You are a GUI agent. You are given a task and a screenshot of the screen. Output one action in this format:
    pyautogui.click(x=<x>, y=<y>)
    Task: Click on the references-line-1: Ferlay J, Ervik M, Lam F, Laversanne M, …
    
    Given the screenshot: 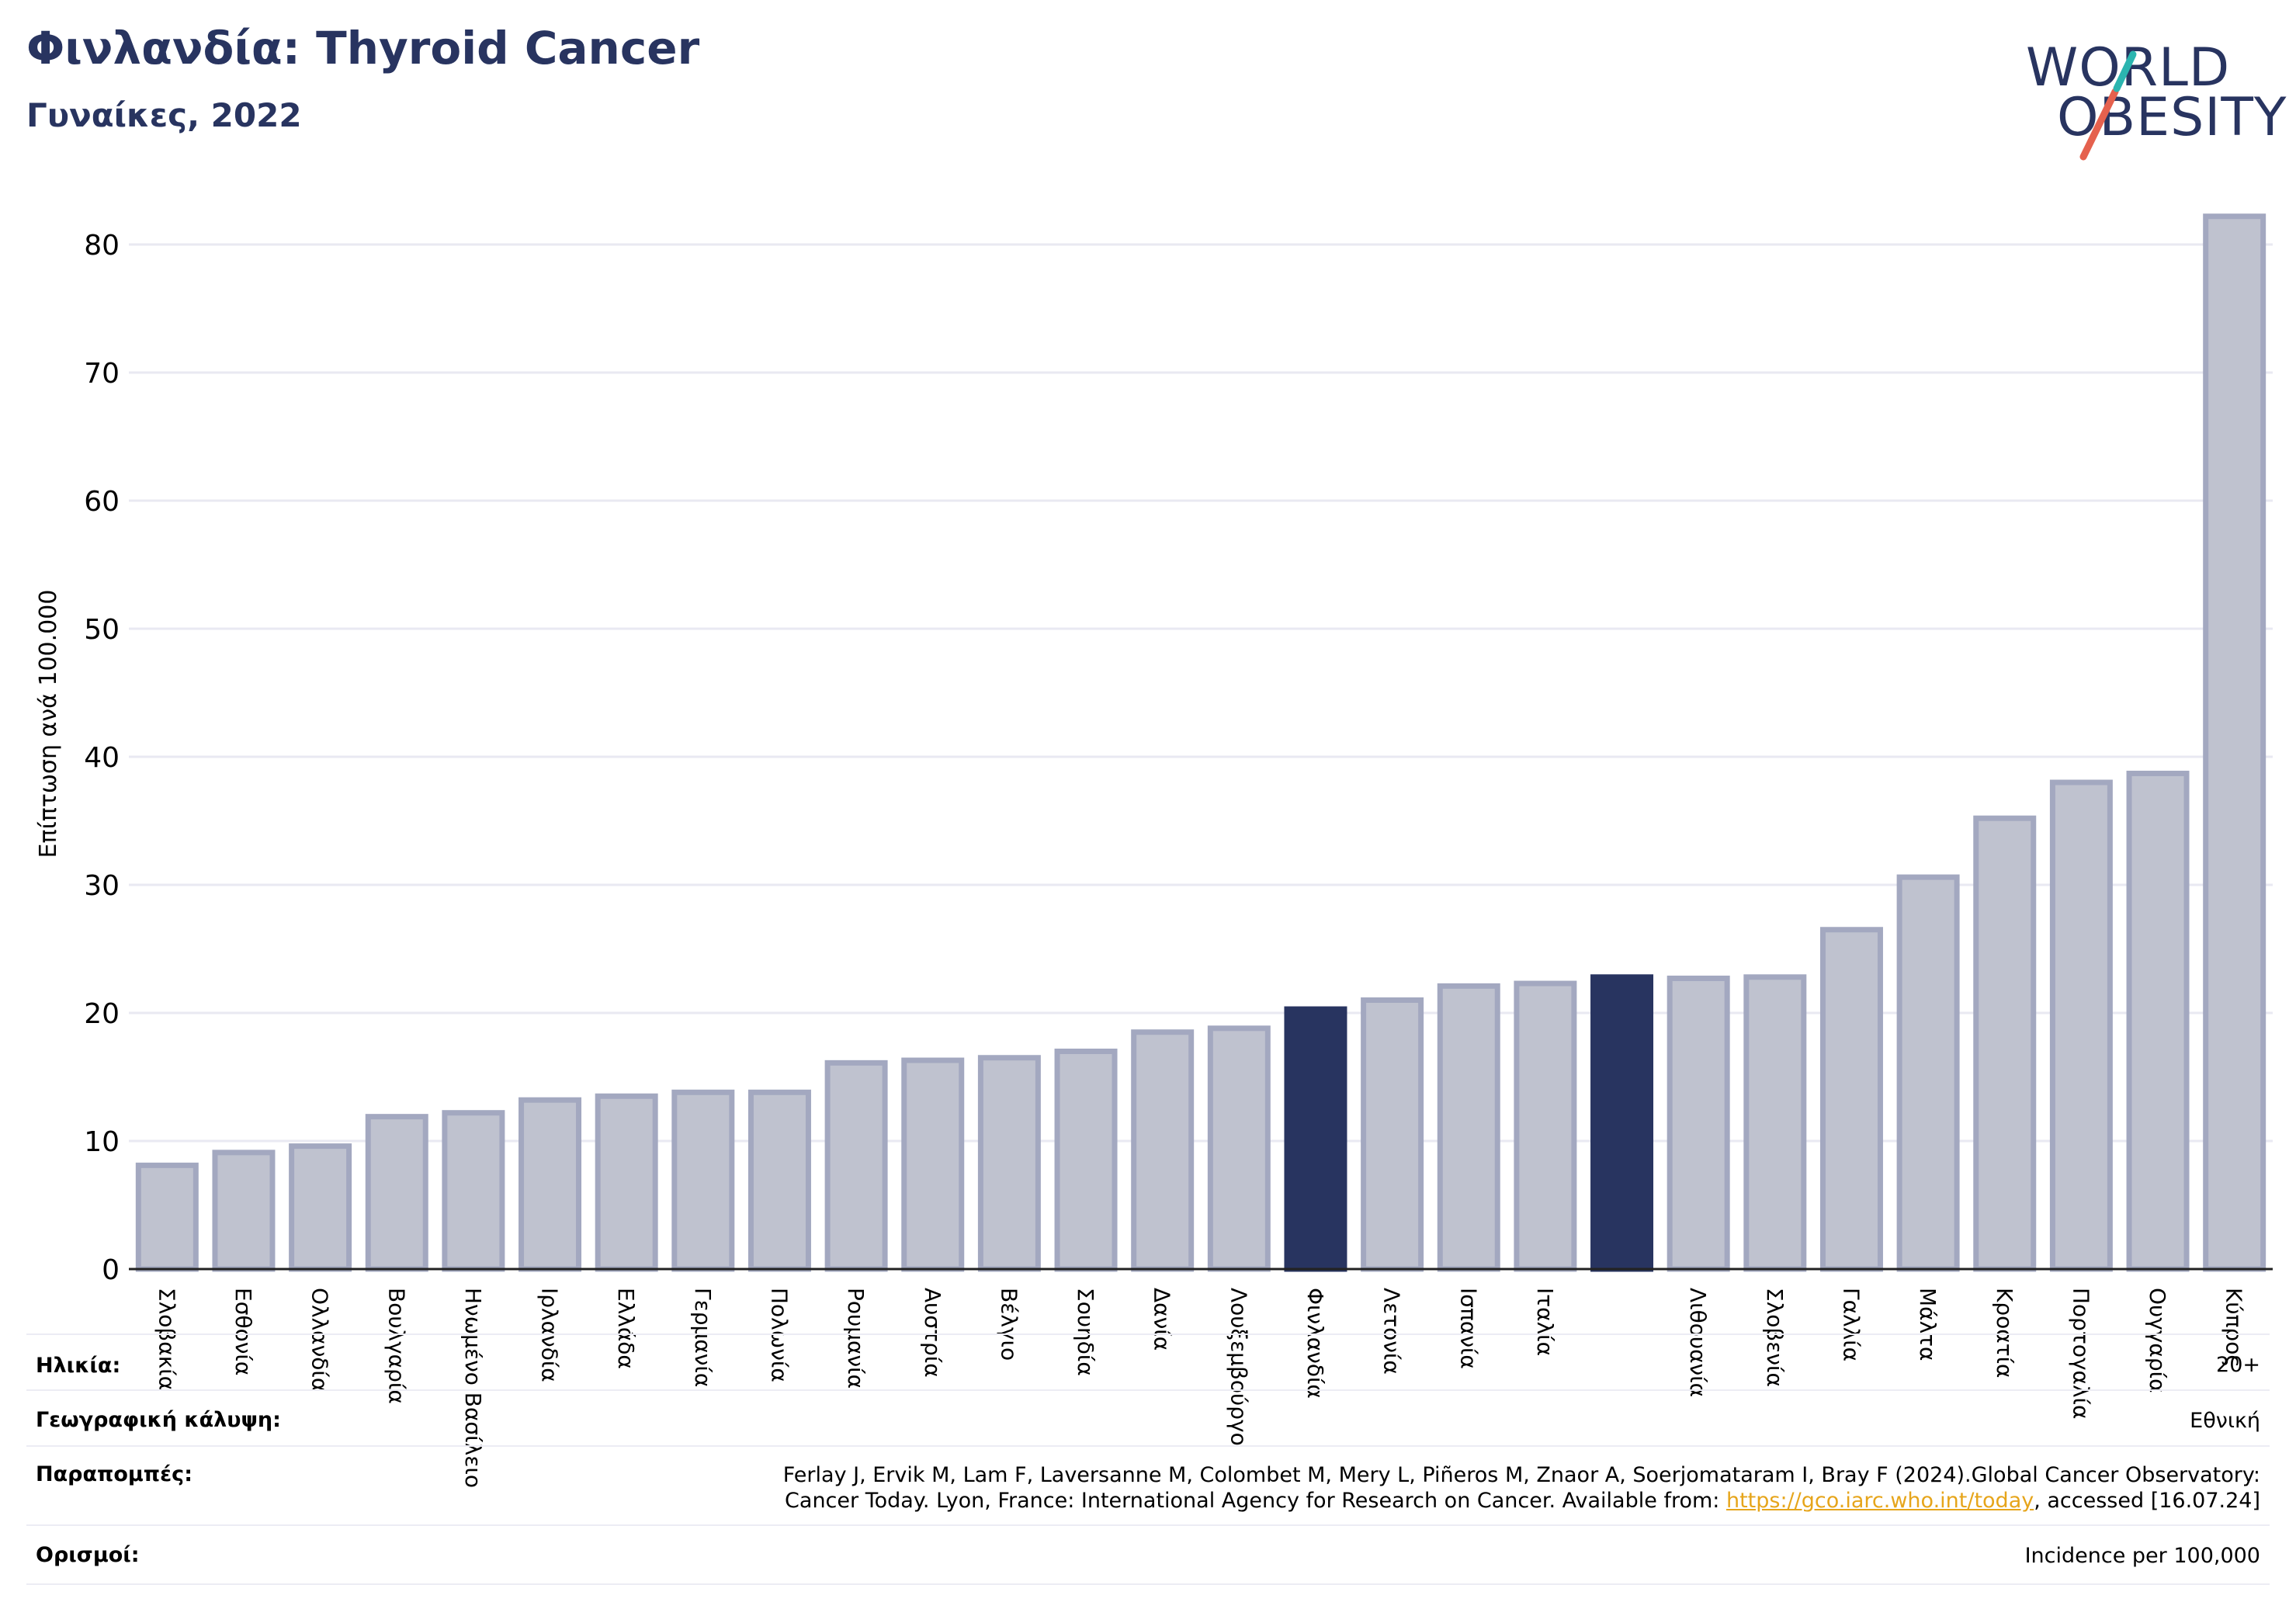 What is the action you would take?
    pyautogui.click(x=1521, y=1475)
    